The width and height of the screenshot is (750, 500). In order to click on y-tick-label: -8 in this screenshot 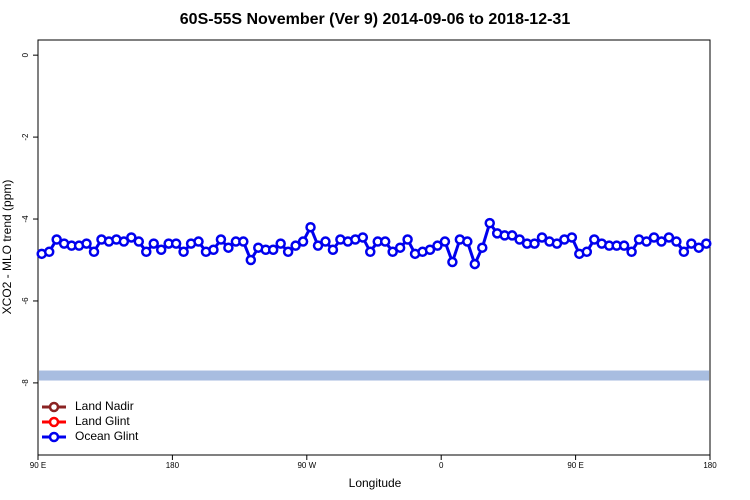, I will do `click(25, 383)`.